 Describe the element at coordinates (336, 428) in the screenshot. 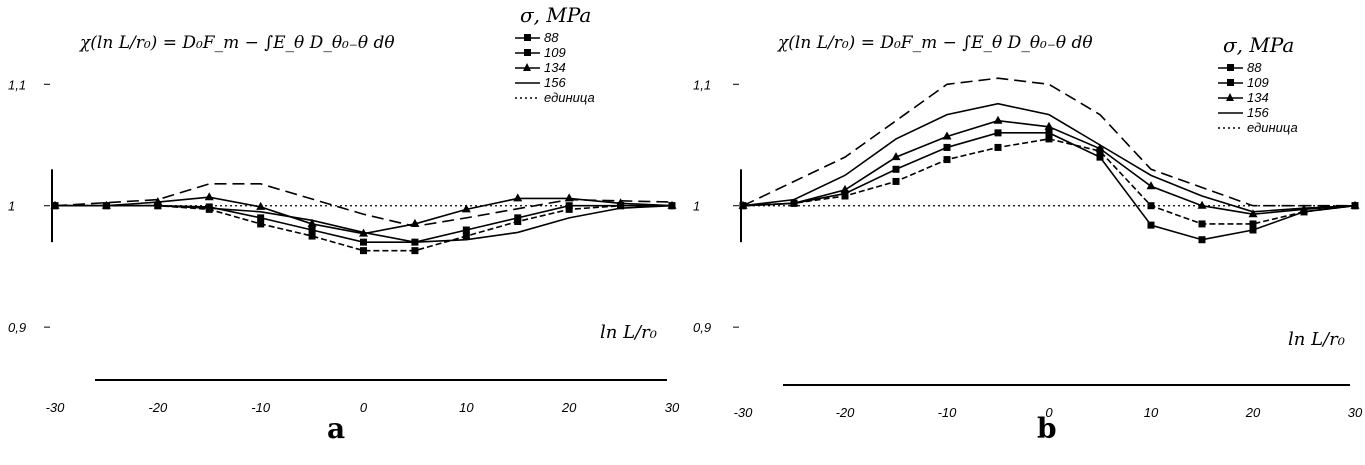

I see `panel-label-a: a` at that location.